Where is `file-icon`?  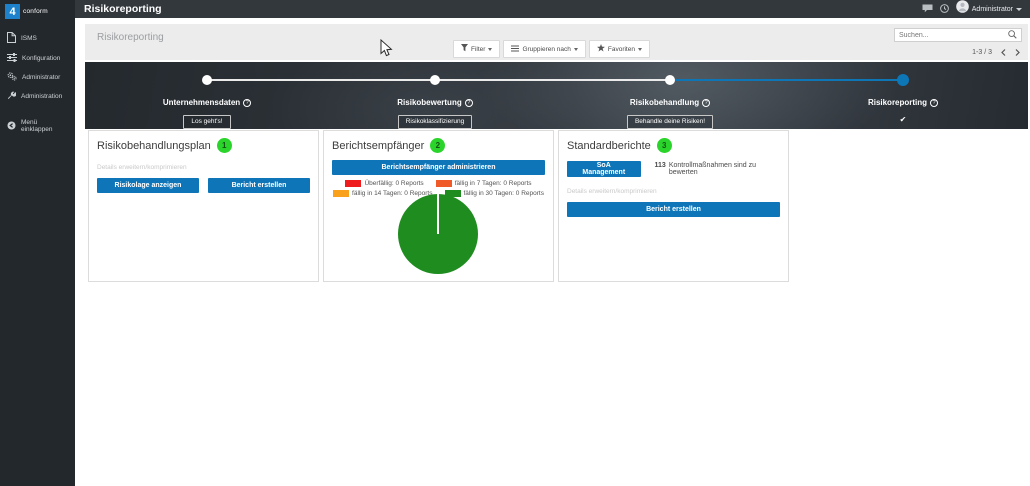 file-icon is located at coordinates (11, 38).